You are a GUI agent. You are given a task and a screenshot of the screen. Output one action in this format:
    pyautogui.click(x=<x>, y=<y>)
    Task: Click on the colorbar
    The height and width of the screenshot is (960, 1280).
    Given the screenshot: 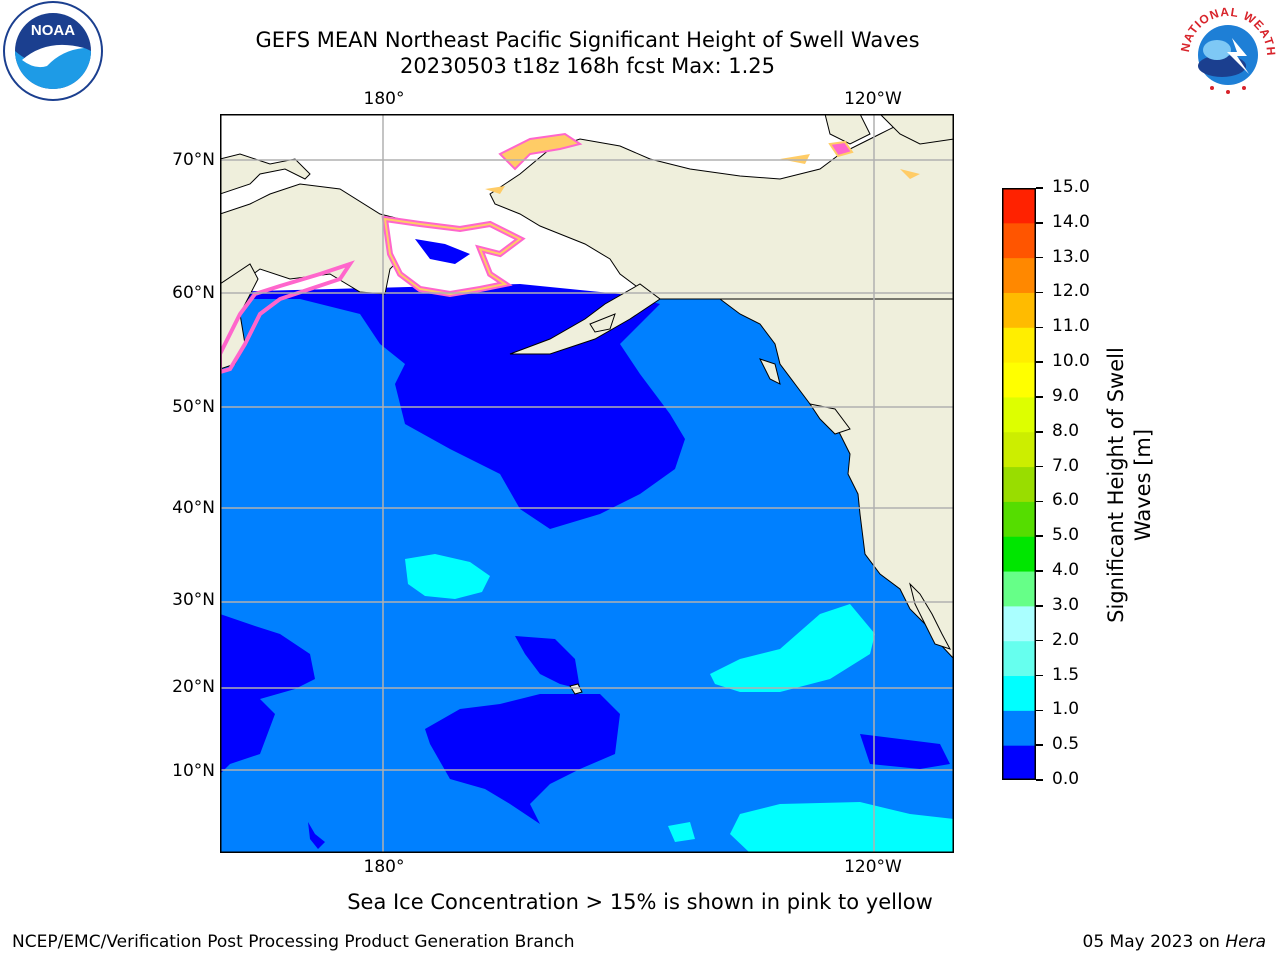 What is the action you would take?
    pyautogui.click(x=1019, y=484)
    